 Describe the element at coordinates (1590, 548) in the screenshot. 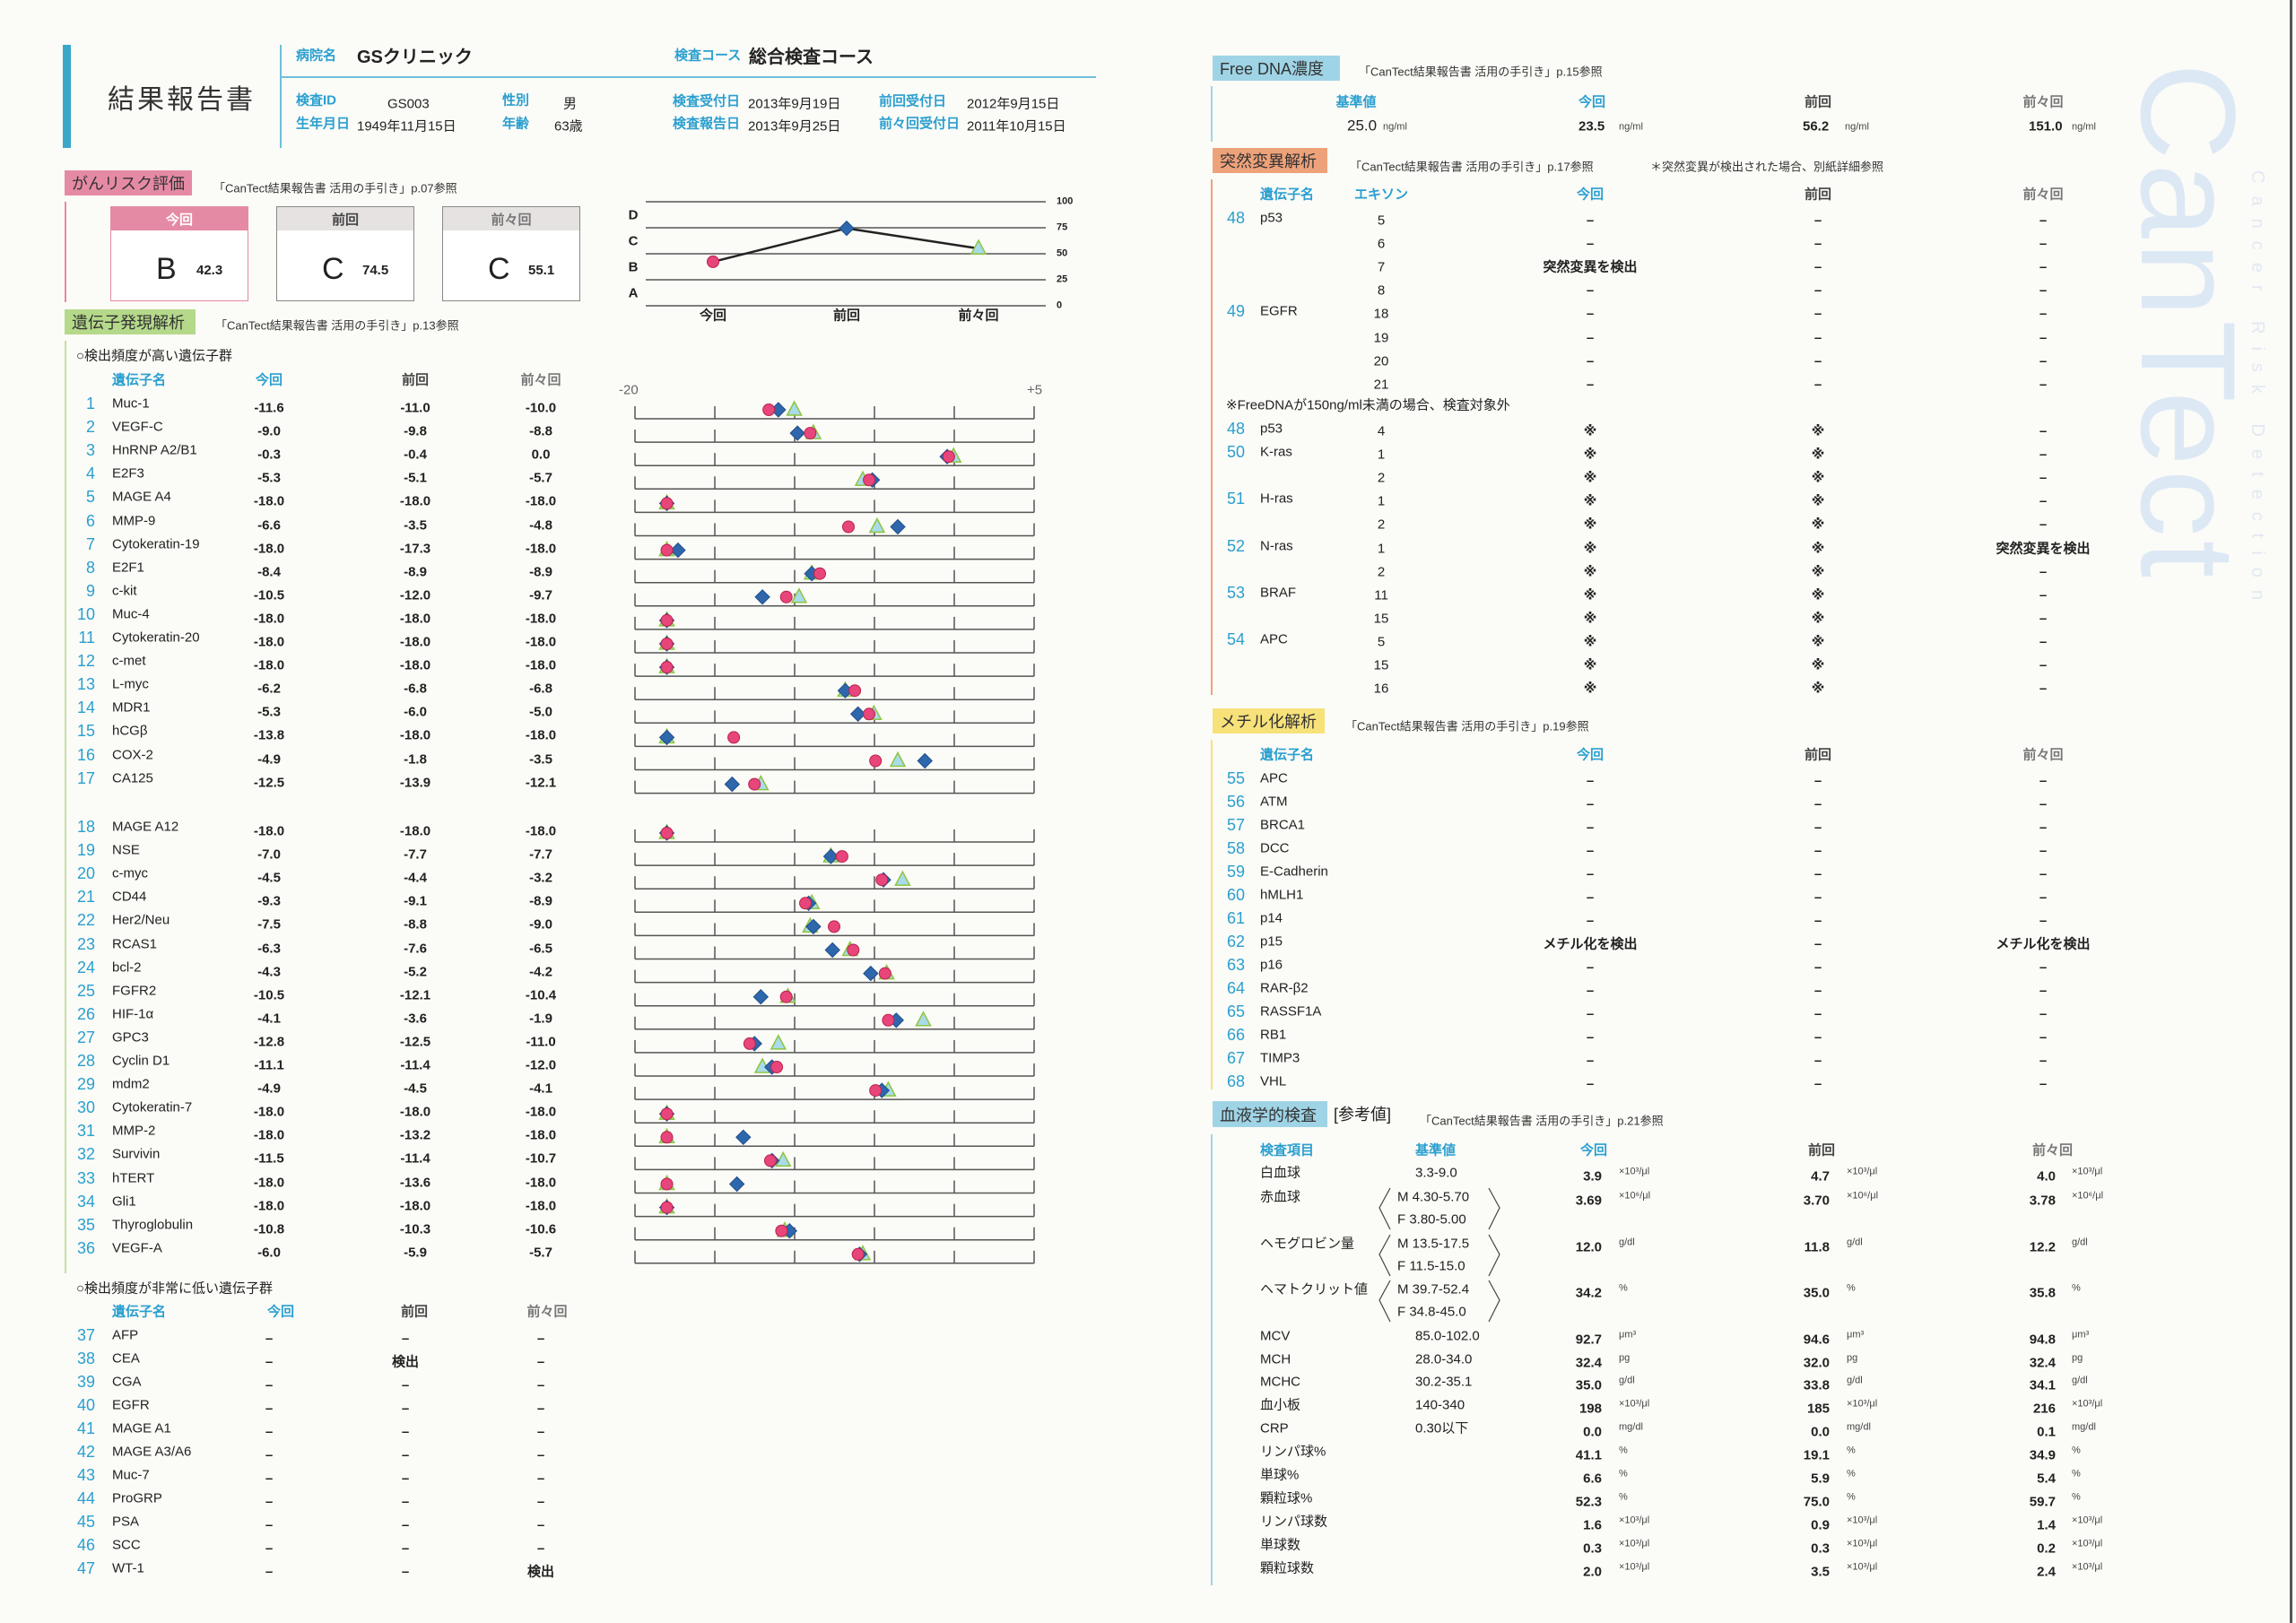

I see `value-current: ※` at that location.